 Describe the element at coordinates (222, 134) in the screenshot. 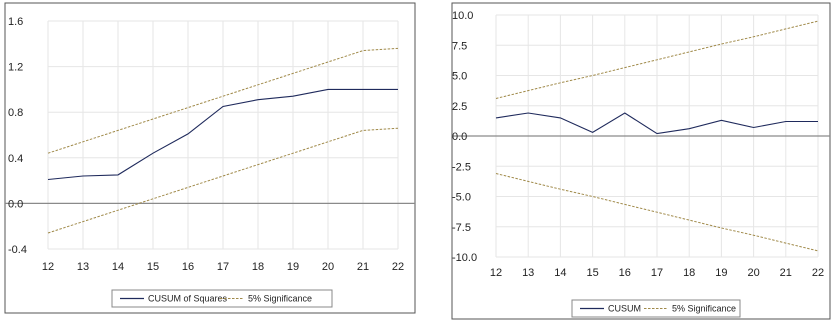

I see `series-line-cusum-of-squares` at that location.